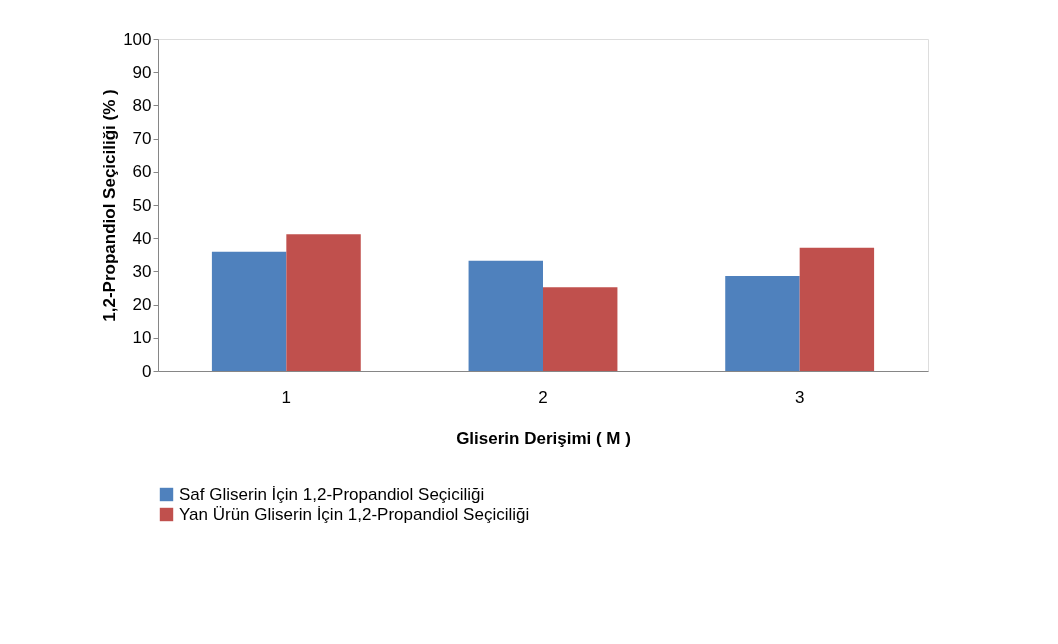 The height and width of the screenshot is (644, 1058). Describe the element at coordinates (142, 205) in the screenshot. I see `y-tick-label: 50` at that location.